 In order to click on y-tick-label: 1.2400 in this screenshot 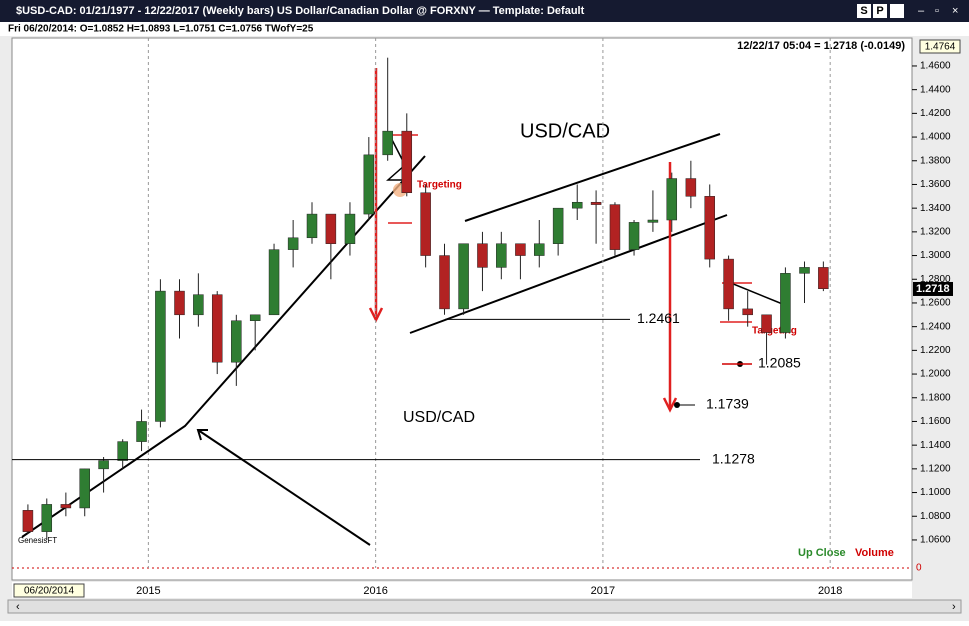, I will do `click(935, 326)`.